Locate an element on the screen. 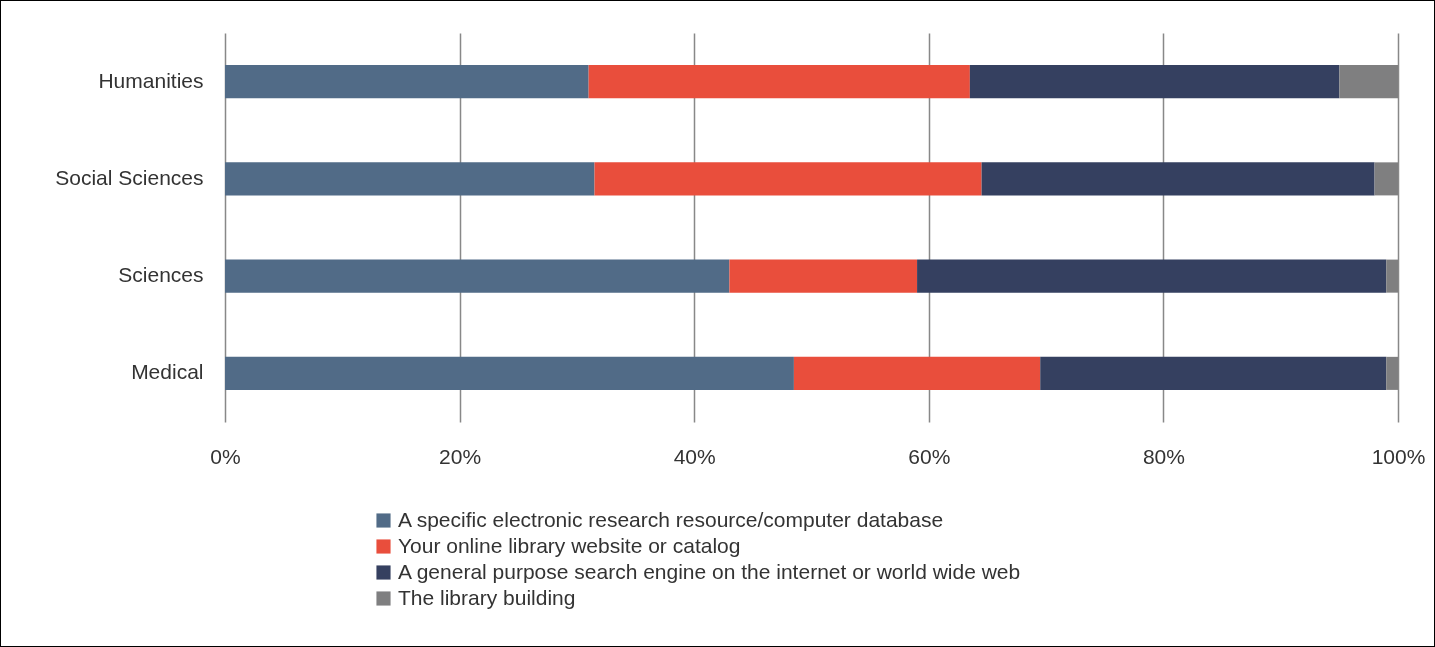 Image resolution: width=1435 pixels, height=647 pixels. x-tick-label: 0% is located at coordinates (225, 456).